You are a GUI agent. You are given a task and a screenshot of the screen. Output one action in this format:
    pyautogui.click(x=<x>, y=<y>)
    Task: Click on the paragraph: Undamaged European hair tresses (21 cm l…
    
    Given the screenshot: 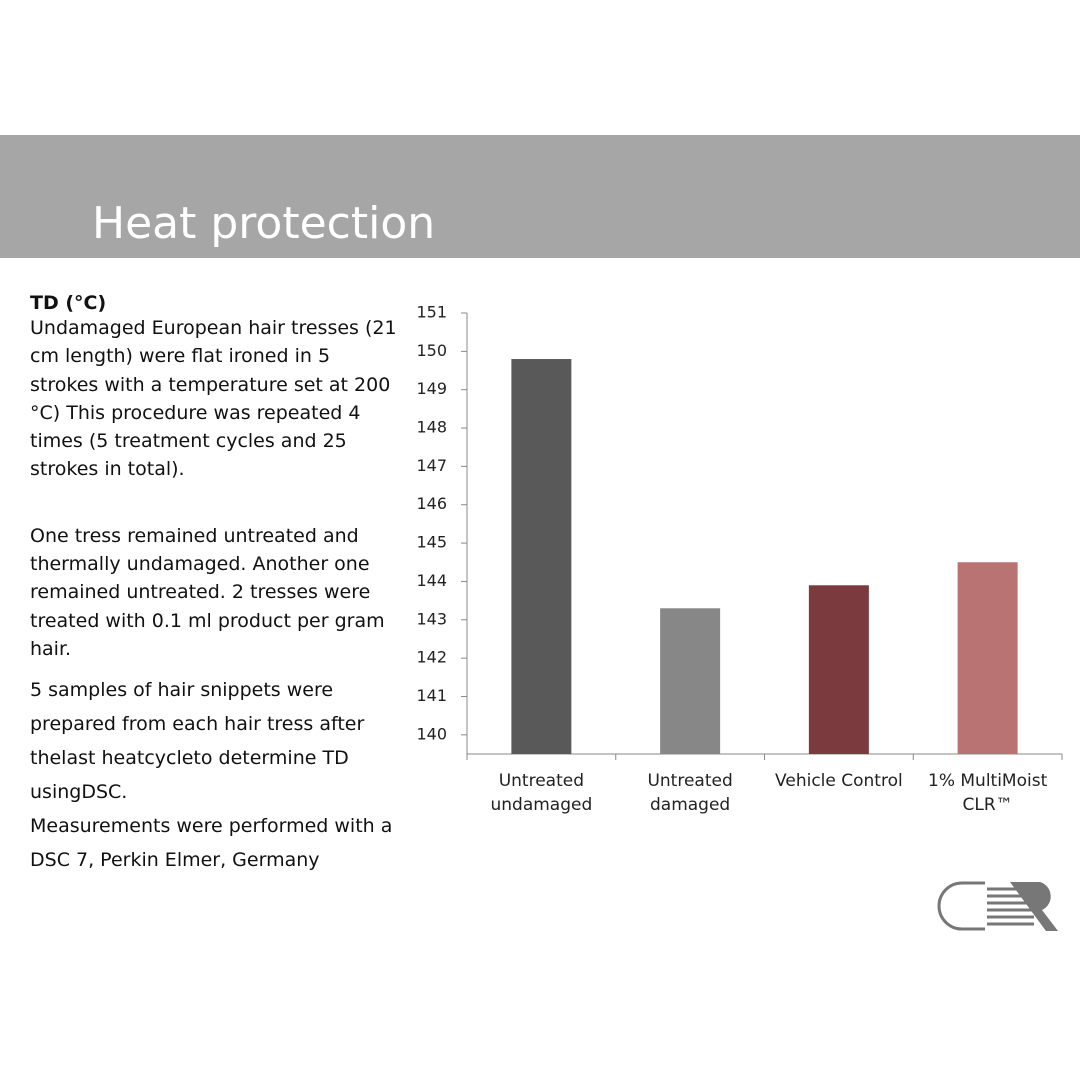 What is the action you would take?
    pyautogui.click(x=213, y=399)
    